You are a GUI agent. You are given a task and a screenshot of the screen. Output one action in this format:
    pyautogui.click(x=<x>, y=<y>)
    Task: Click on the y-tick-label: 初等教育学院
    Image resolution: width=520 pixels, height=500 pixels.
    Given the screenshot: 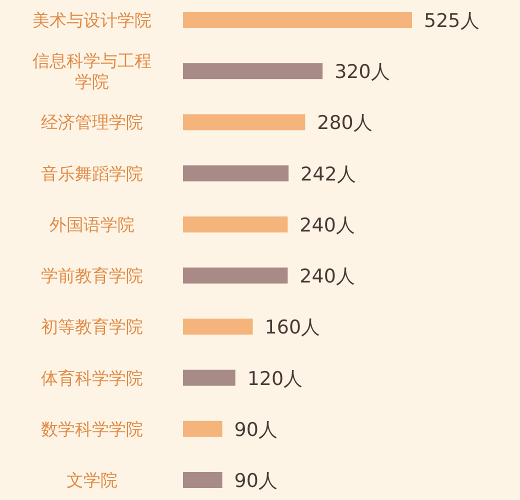 What is the action you would take?
    pyautogui.click(x=92, y=328)
    